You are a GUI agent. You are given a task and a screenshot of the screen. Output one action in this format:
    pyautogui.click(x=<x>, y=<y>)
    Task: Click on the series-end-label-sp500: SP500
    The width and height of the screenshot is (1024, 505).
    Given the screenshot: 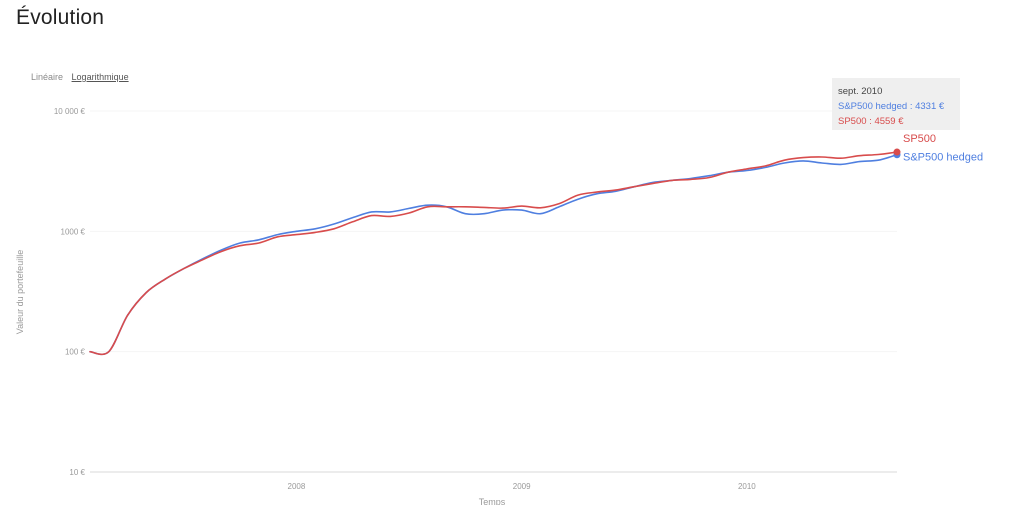 What is the action you would take?
    pyautogui.click(x=919, y=139)
    